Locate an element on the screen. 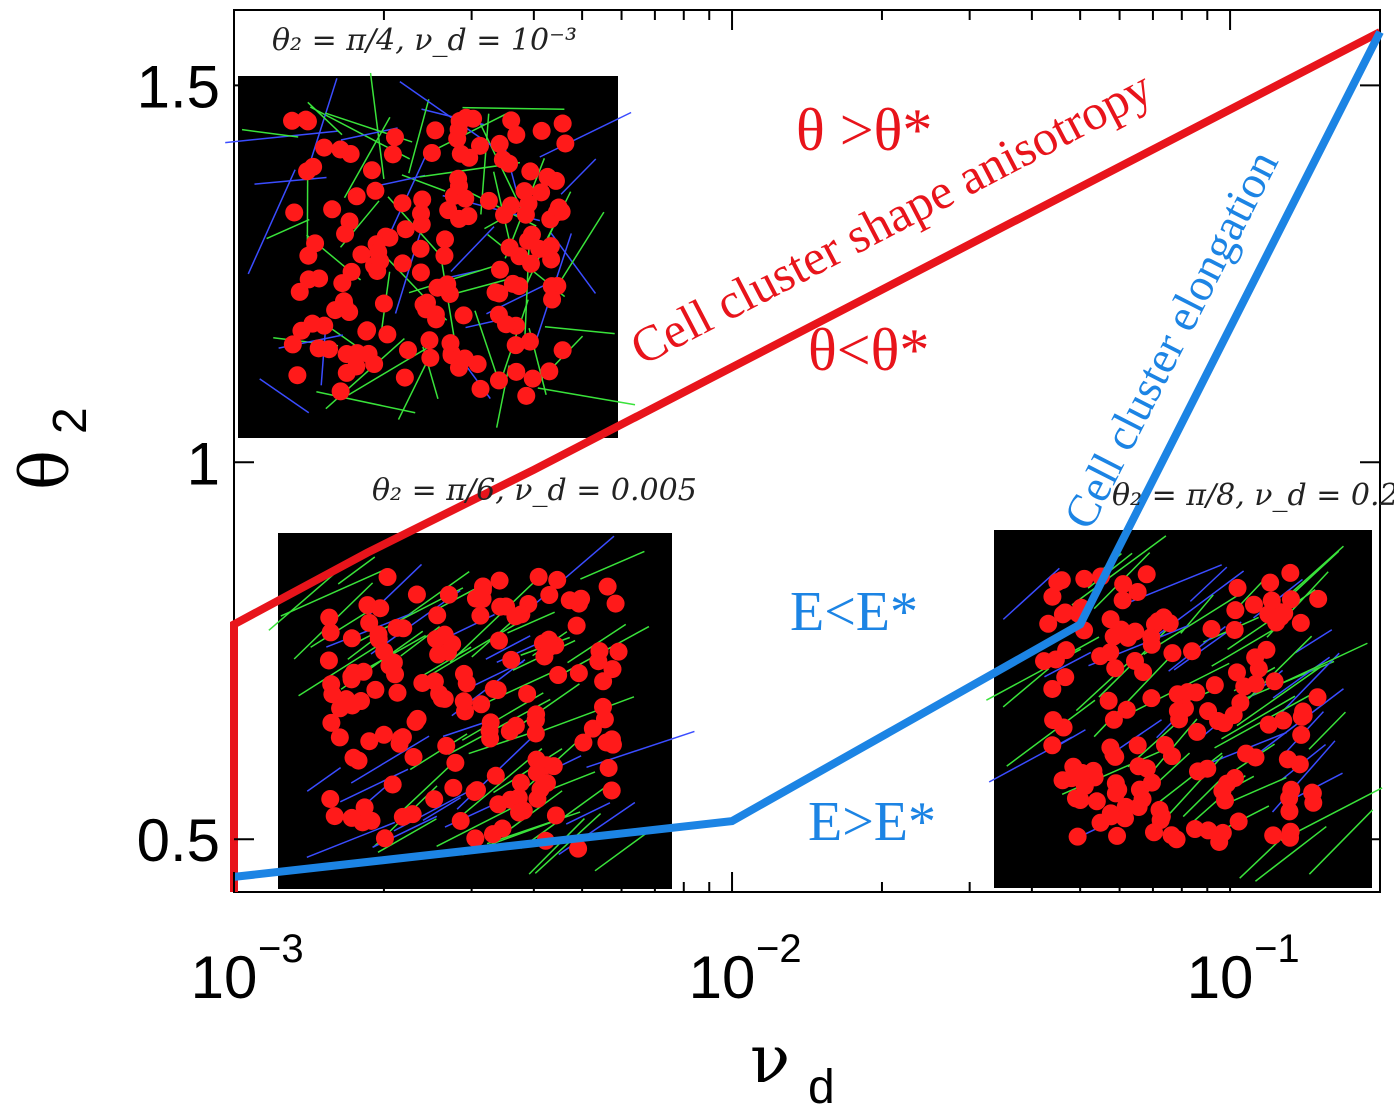 The width and height of the screenshot is (1394, 1108). y-tick-label: 1 is located at coordinates (203, 463).